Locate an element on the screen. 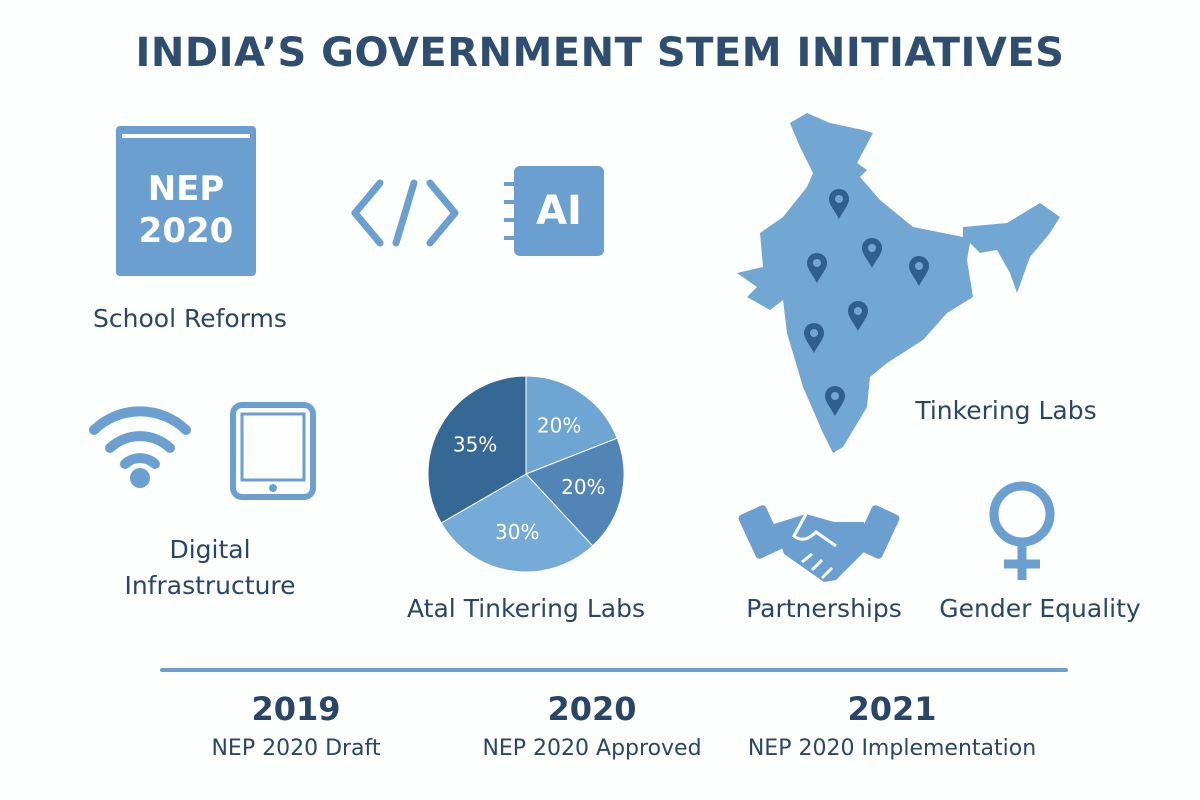 Image resolution: width=1200 pixels, height=800 pixels. timeline-event: NEP 2020 Draft is located at coordinates (296, 748).